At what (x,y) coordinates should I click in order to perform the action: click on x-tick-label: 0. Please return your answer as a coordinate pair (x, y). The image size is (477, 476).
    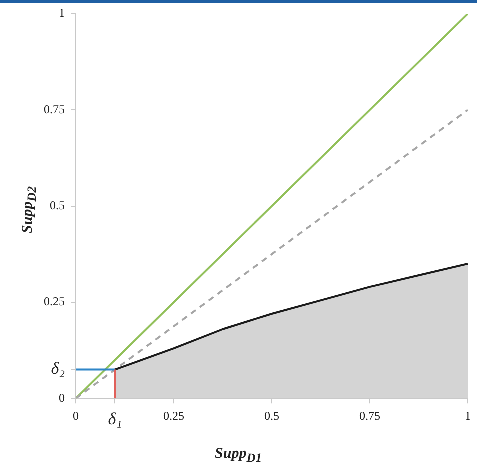
    Looking at the image, I should click on (76, 415).